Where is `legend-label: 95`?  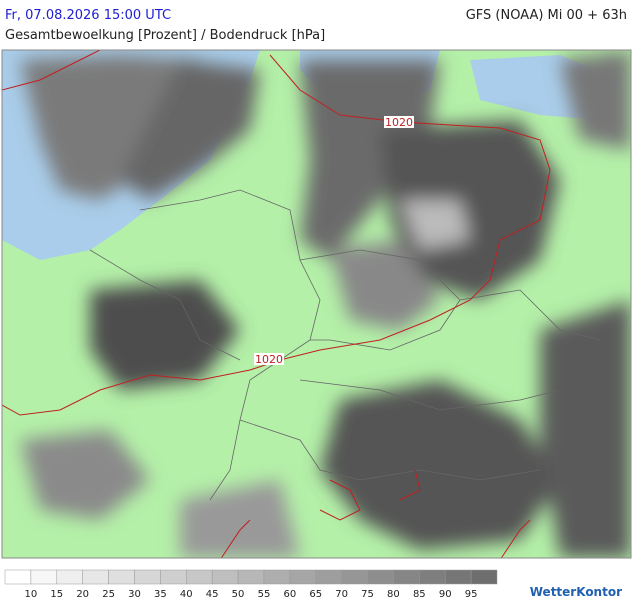 legend-label: 95 is located at coordinates (471, 594).